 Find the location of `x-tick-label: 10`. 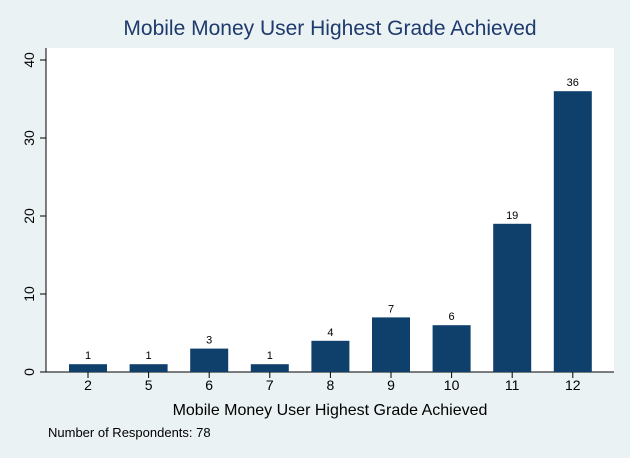

x-tick-label: 10 is located at coordinates (452, 385).